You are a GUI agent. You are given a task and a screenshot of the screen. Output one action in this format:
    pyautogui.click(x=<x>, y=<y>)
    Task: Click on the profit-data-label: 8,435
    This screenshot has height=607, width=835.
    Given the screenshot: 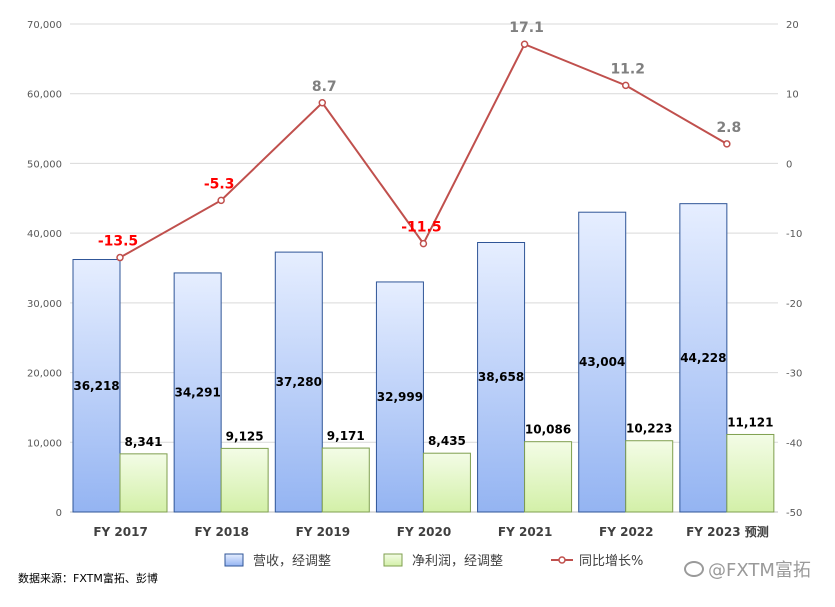 What is the action you would take?
    pyautogui.click(x=447, y=441)
    